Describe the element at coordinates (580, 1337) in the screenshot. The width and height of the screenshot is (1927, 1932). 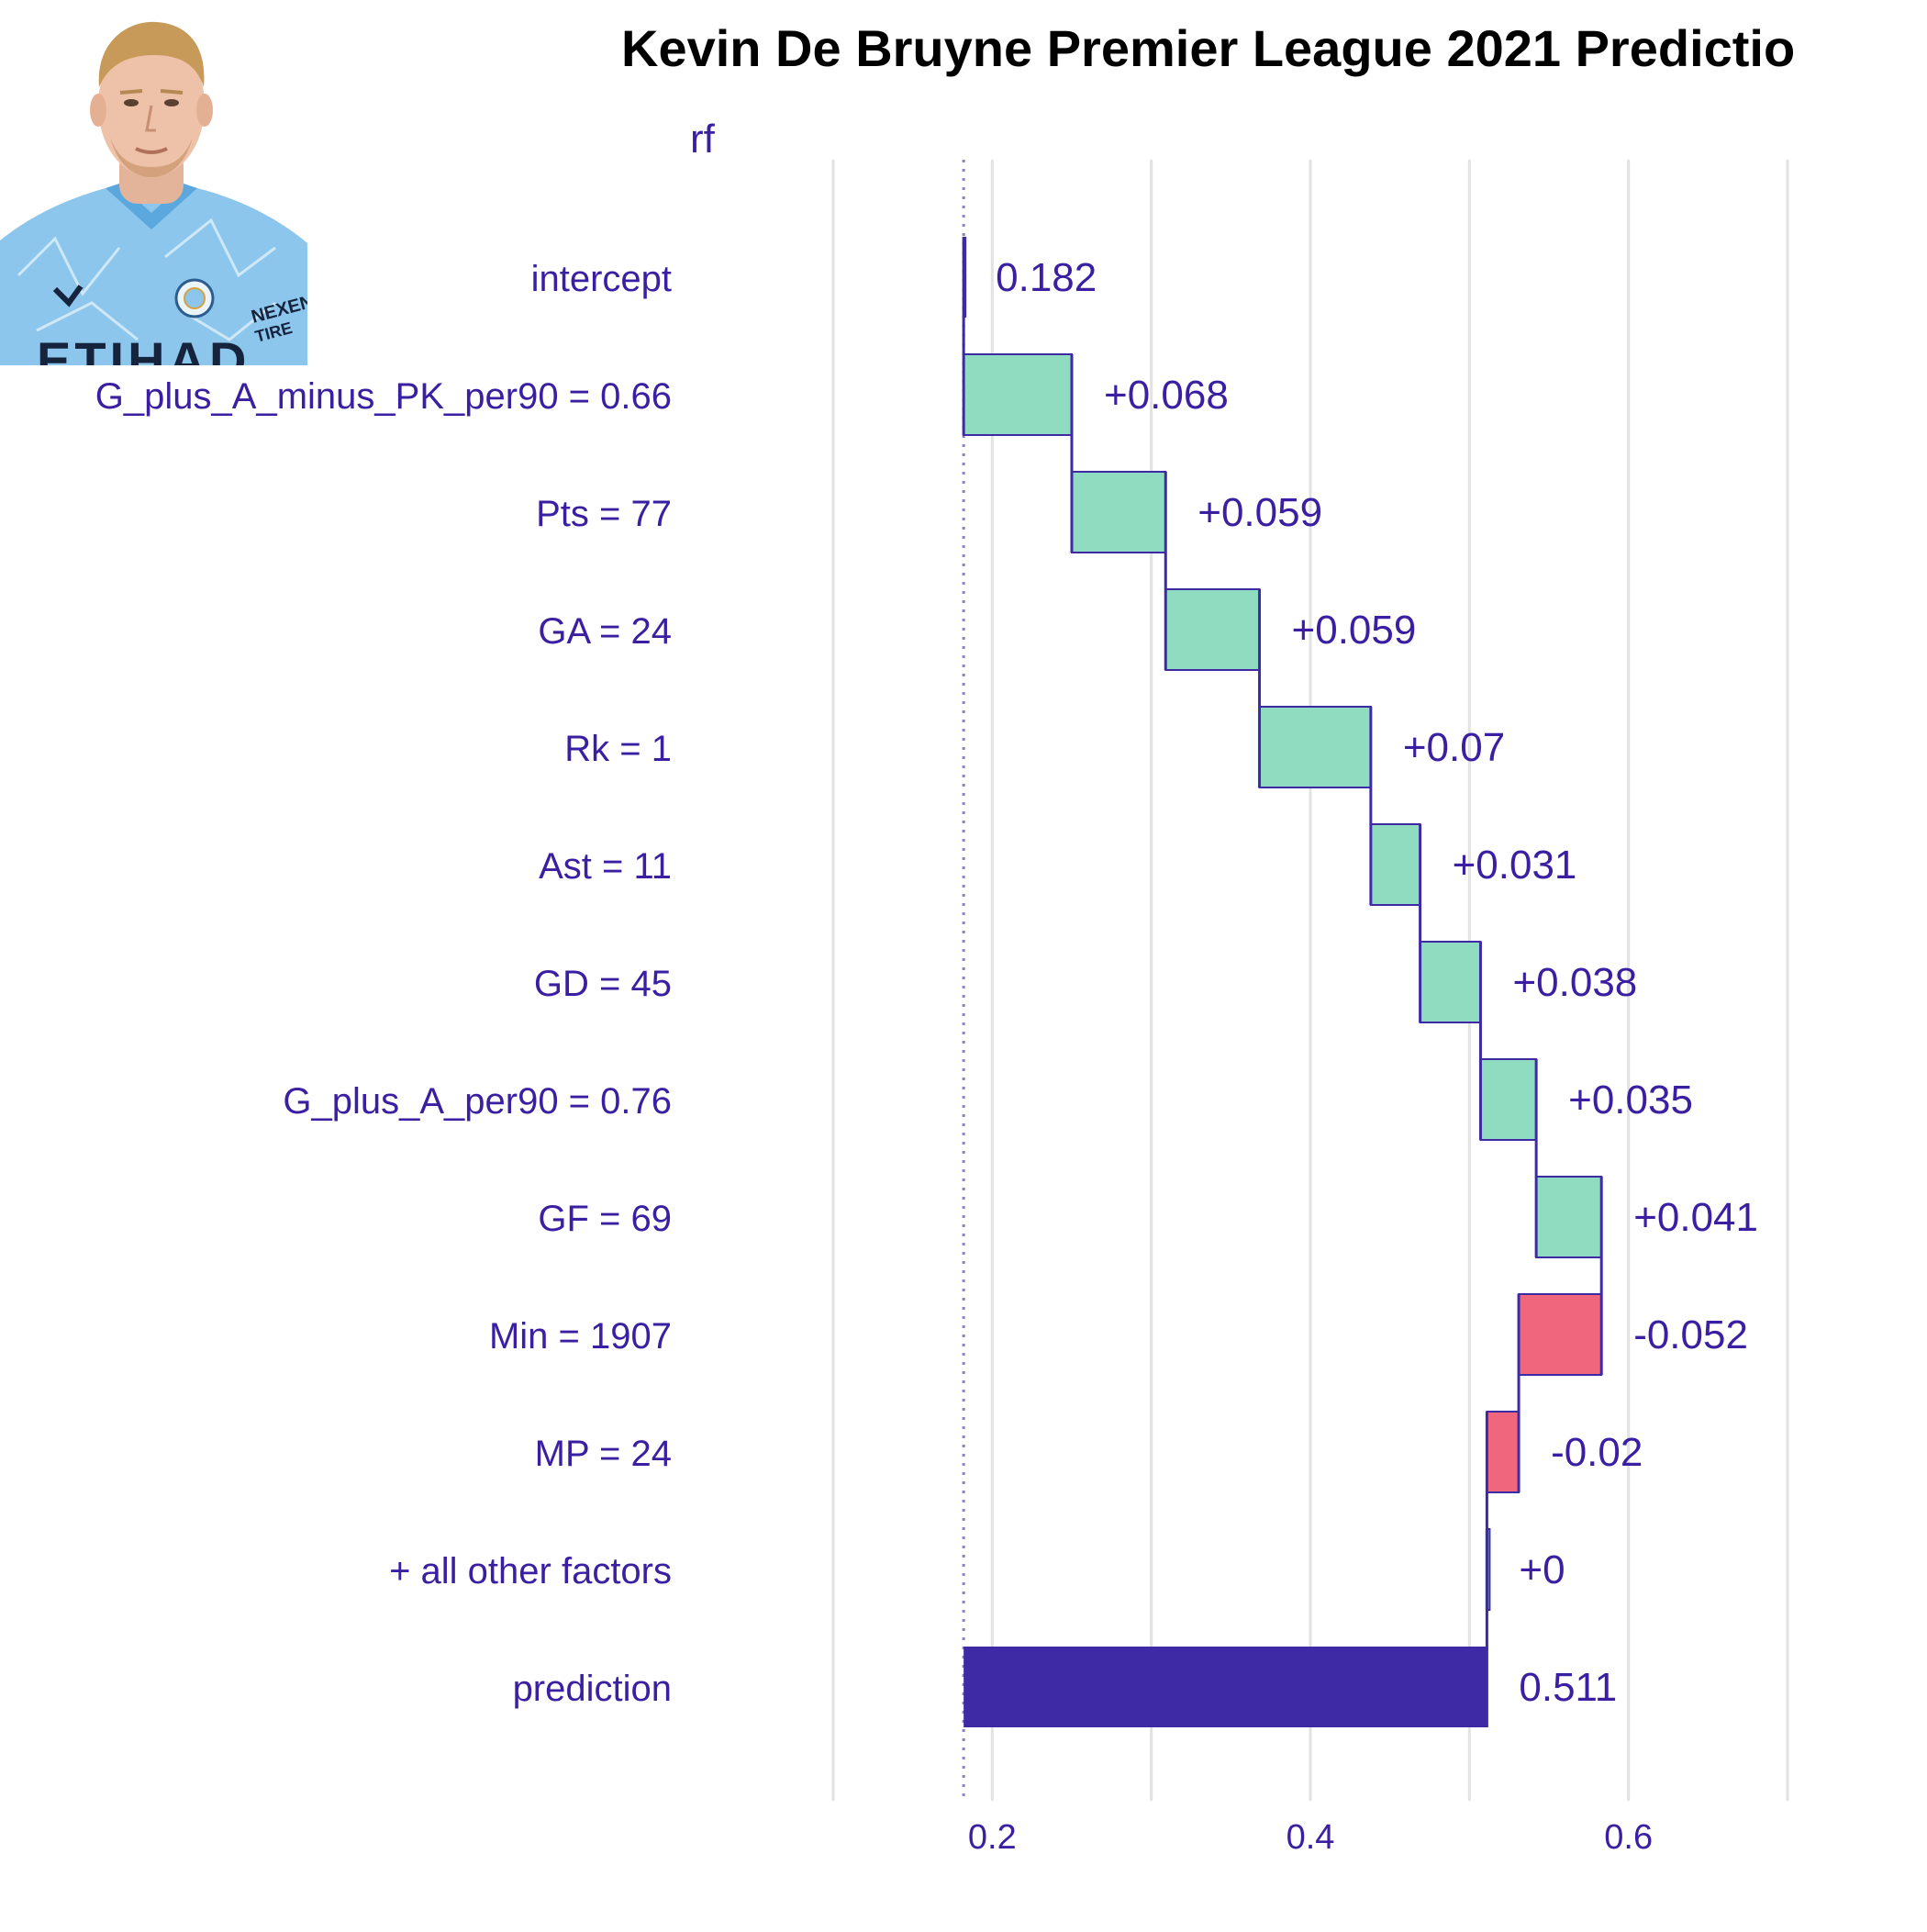
I see `category-label-9: Min = 1907` at that location.